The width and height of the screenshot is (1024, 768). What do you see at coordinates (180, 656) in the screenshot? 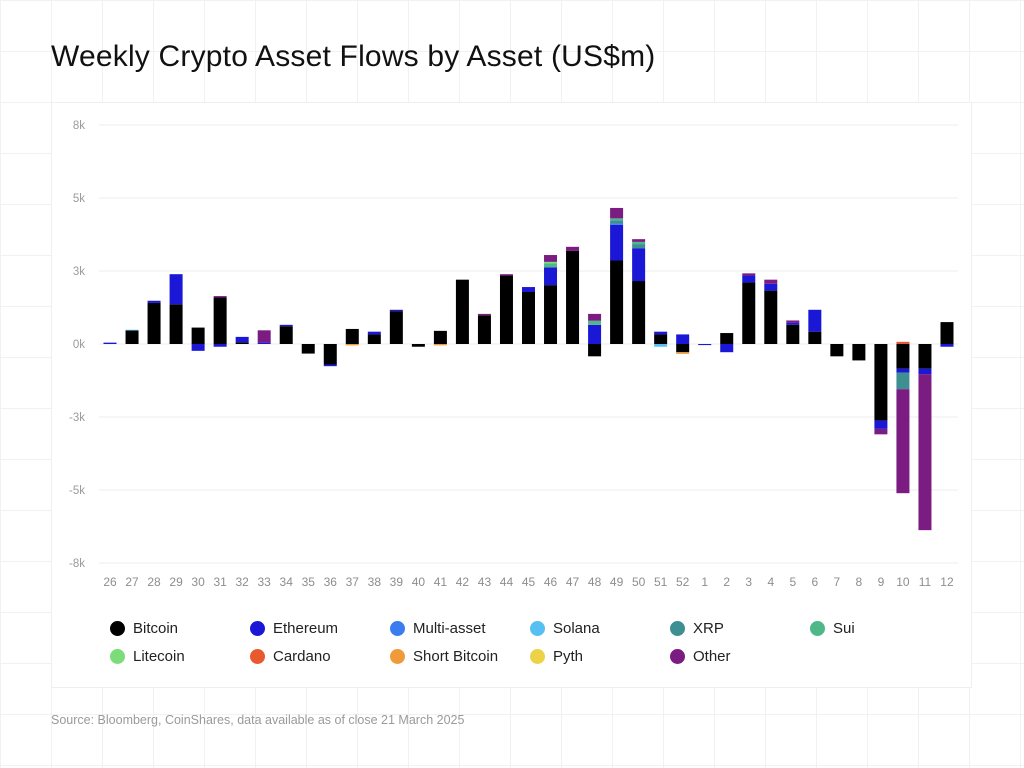
I see `legend-item-litecoin: Litecoin` at bounding box center [180, 656].